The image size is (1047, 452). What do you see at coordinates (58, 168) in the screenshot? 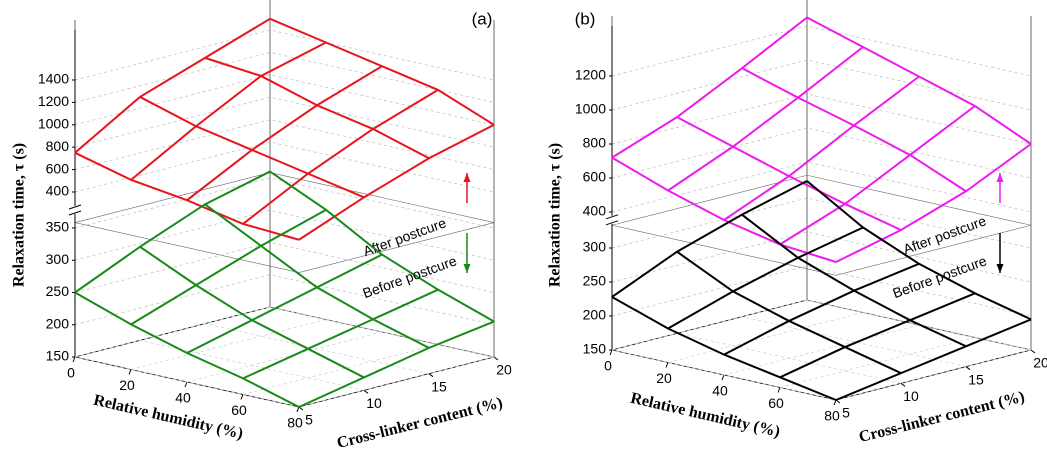
I see `z-tick-label: 600` at bounding box center [58, 168].